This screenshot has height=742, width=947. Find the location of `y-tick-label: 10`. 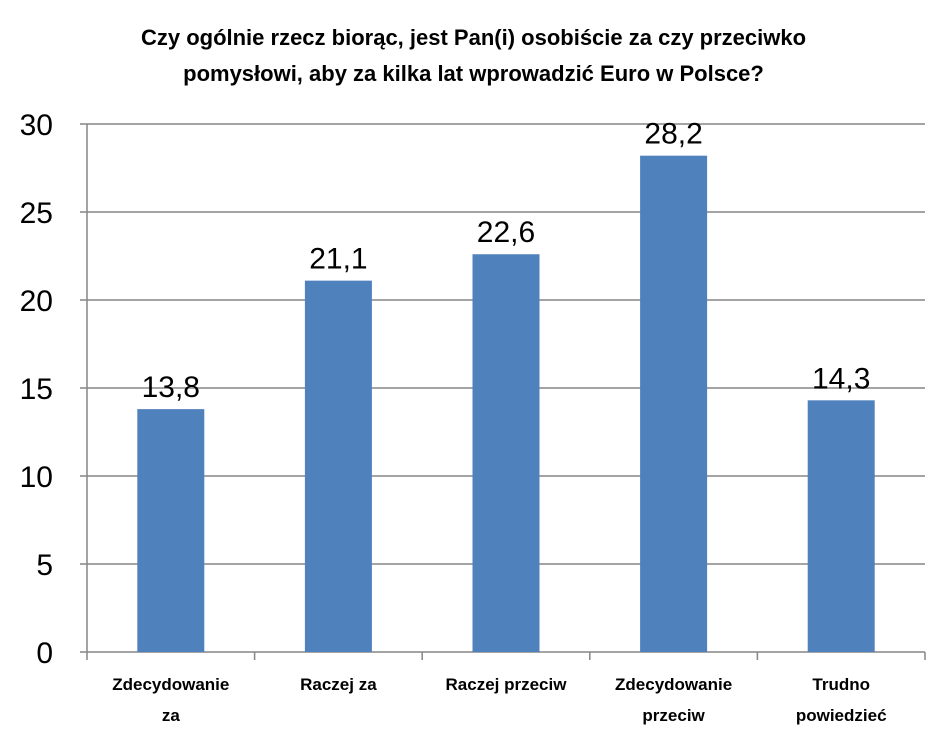

y-tick-label: 10 is located at coordinates (36, 477).